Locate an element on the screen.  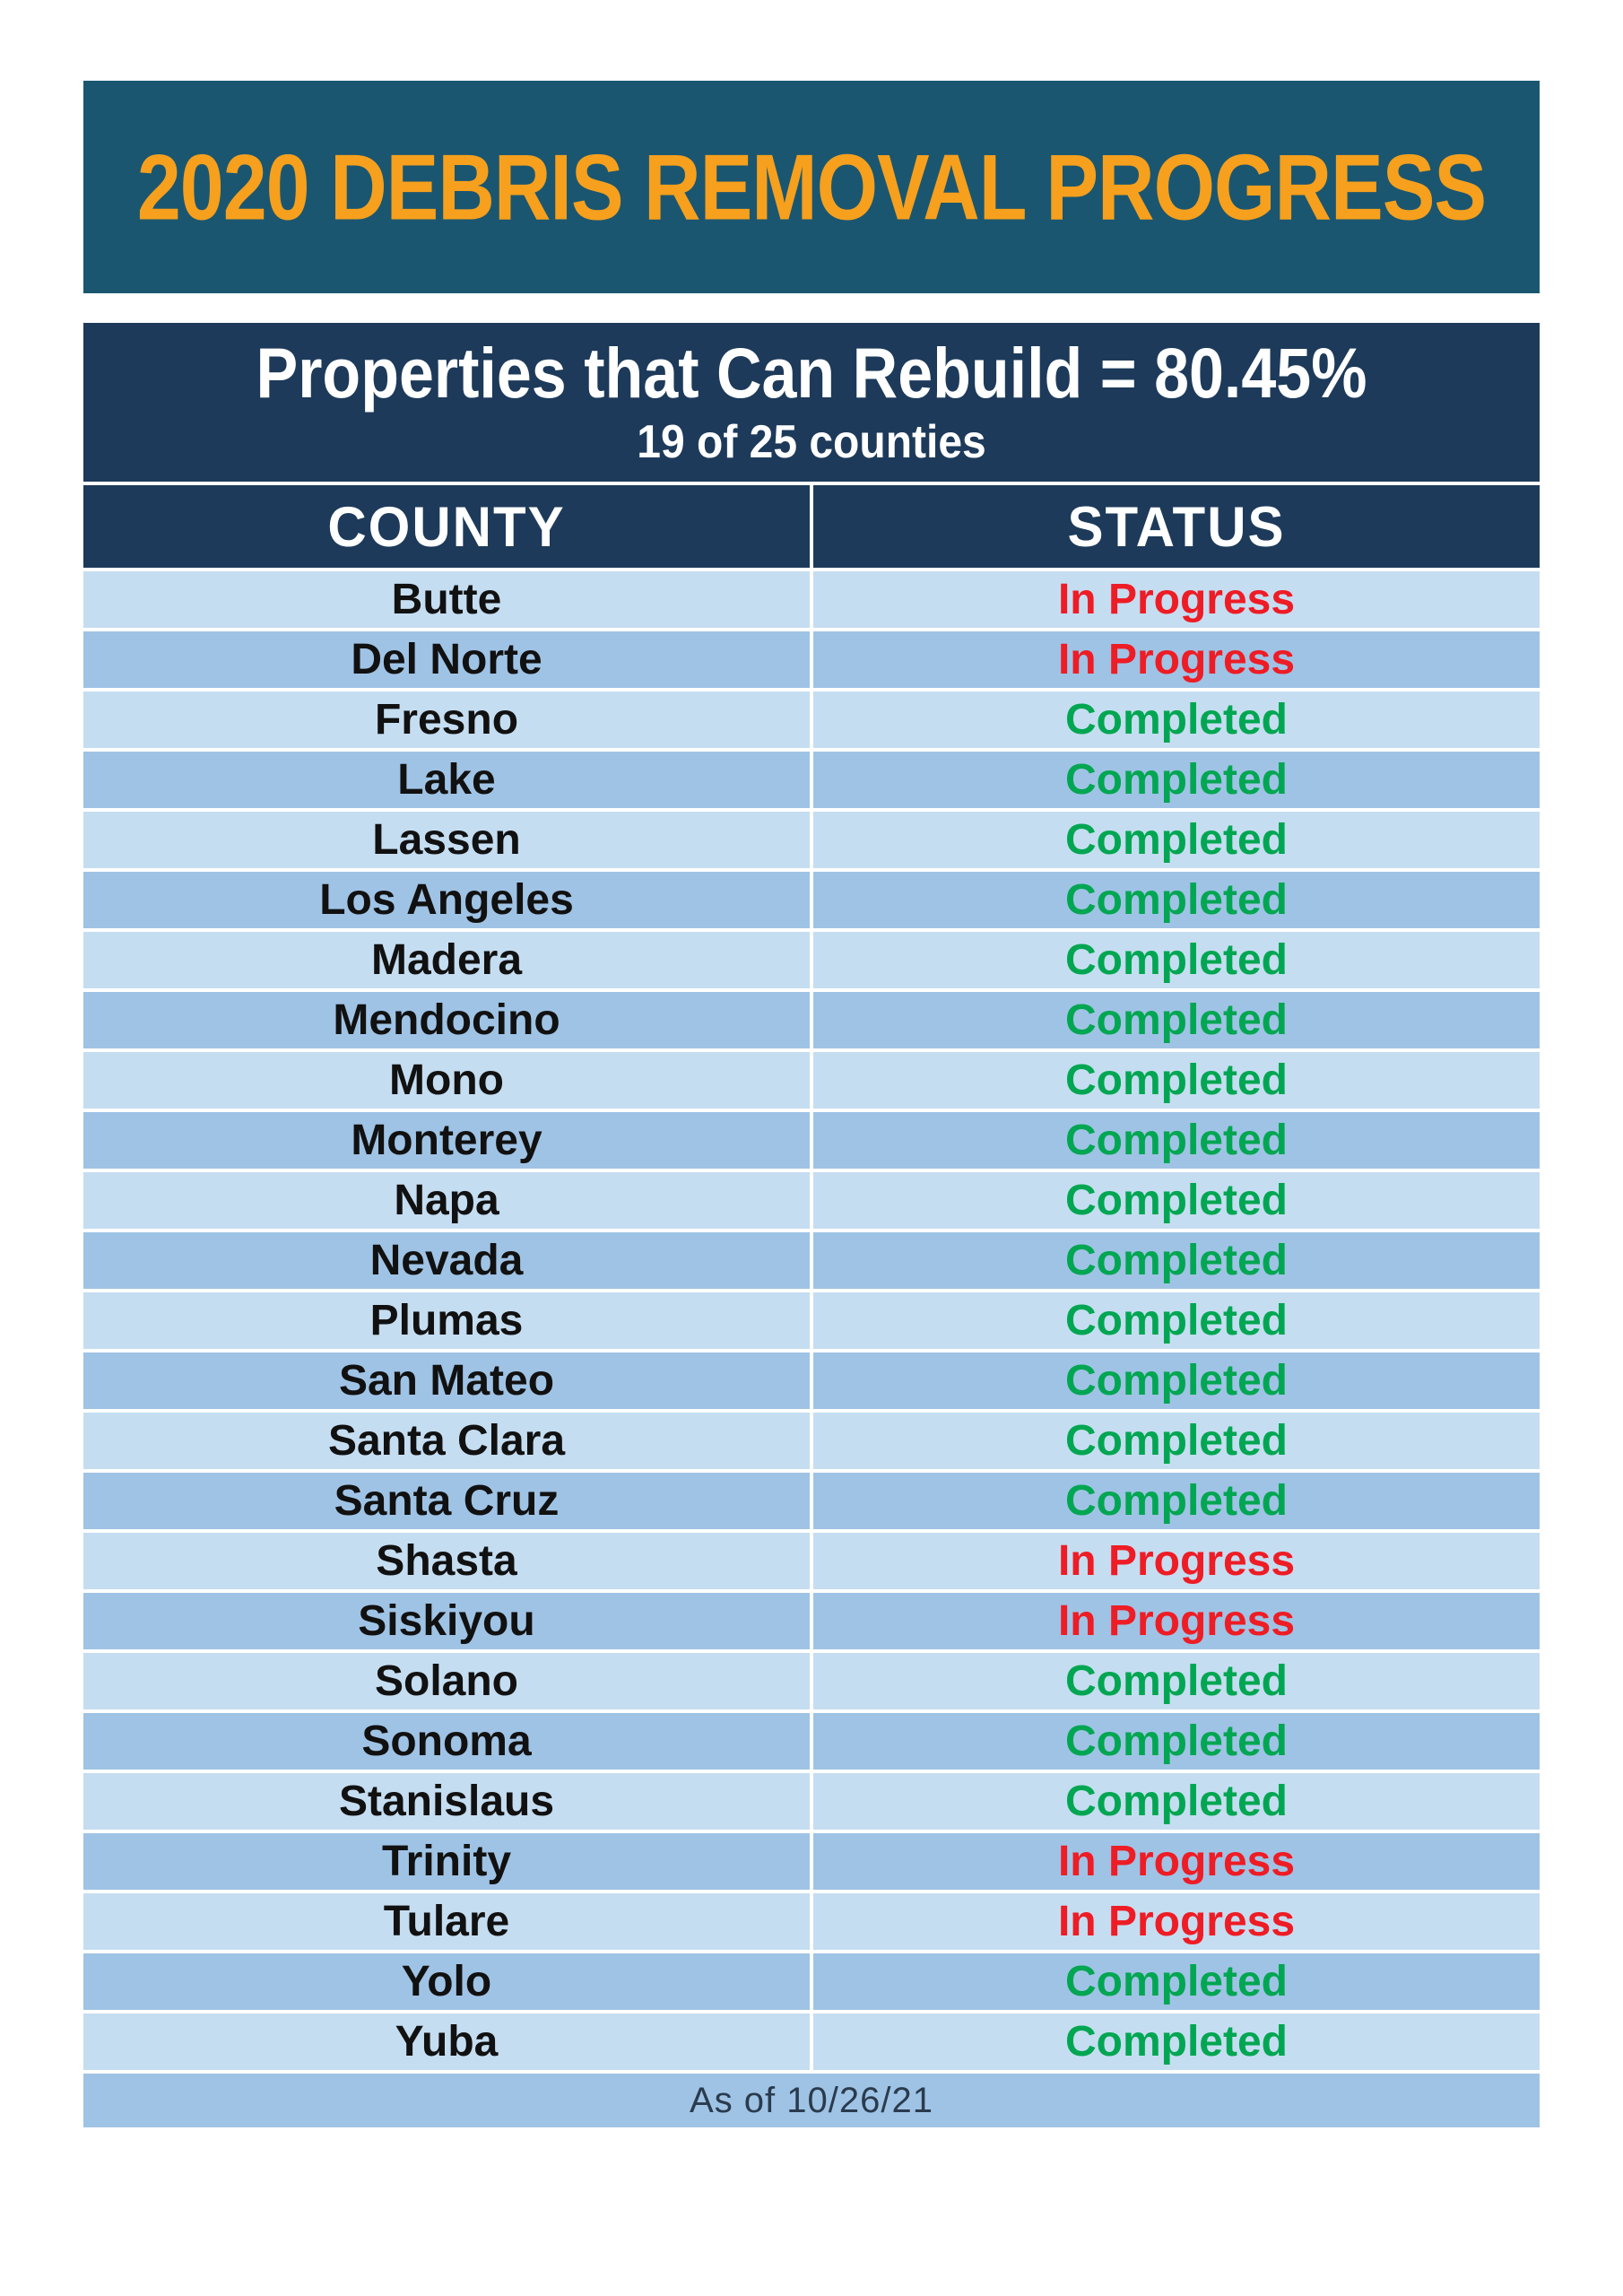
table-row: Siskiyou In Progress is located at coordinates (811, 1621).